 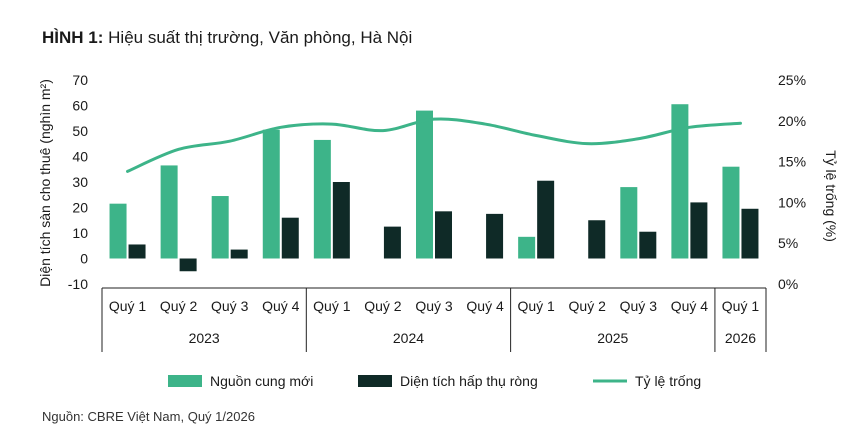 What do you see at coordinates (204, 338) in the screenshot?
I see `year-label: 2023` at bounding box center [204, 338].